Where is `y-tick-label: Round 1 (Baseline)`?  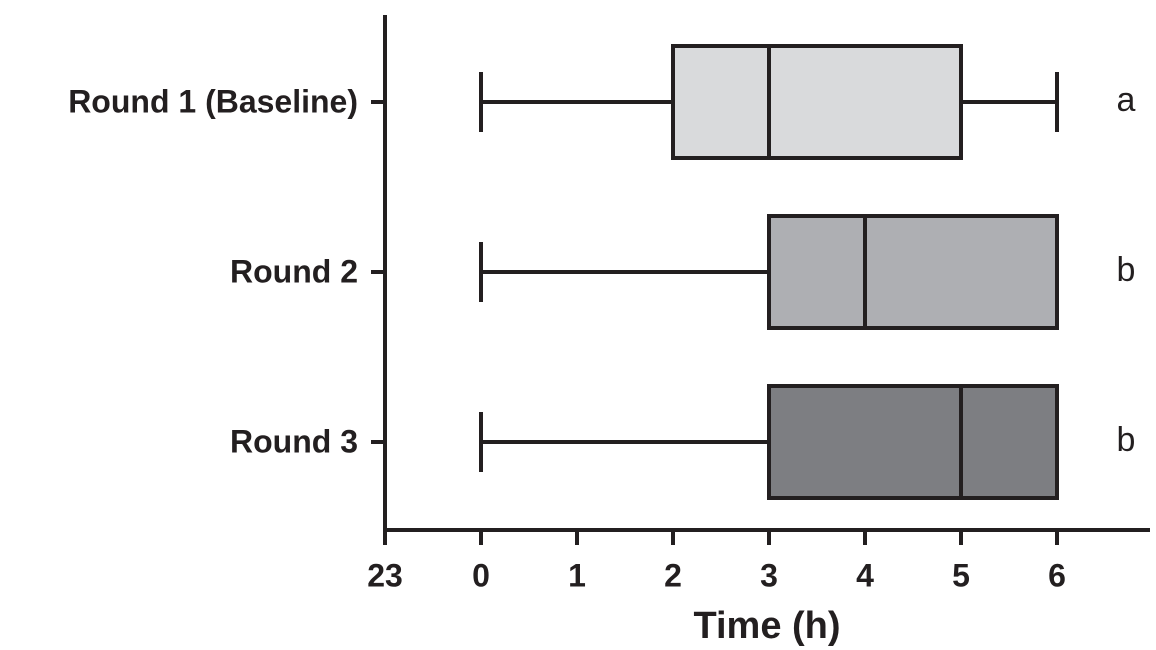 y-tick-label: Round 1 (Baseline) is located at coordinates (213, 101).